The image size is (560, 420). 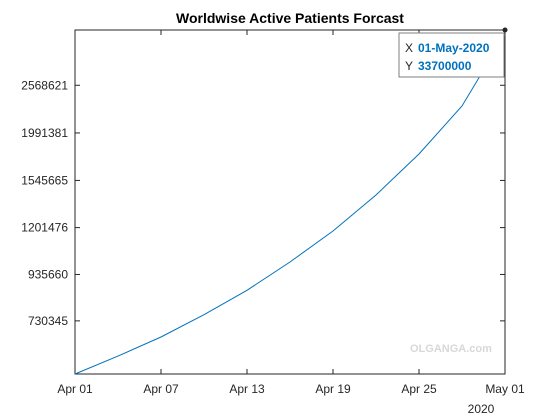 I want to click on x-tick-label: Apr 25, so click(x=419, y=389).